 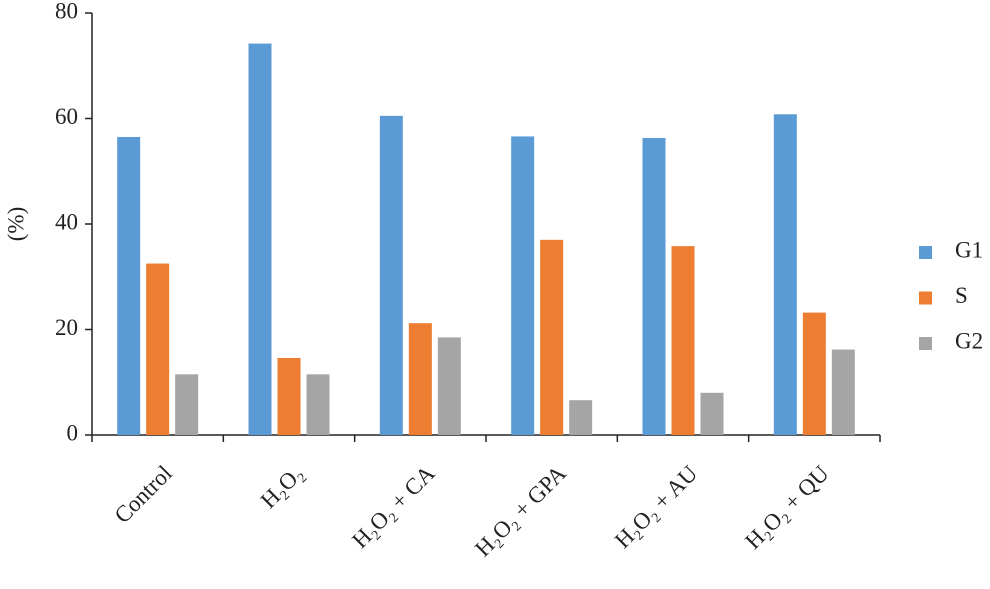 I want to click on x-tick-label: H₂O₂ + QU, so click(x=787, y=507).